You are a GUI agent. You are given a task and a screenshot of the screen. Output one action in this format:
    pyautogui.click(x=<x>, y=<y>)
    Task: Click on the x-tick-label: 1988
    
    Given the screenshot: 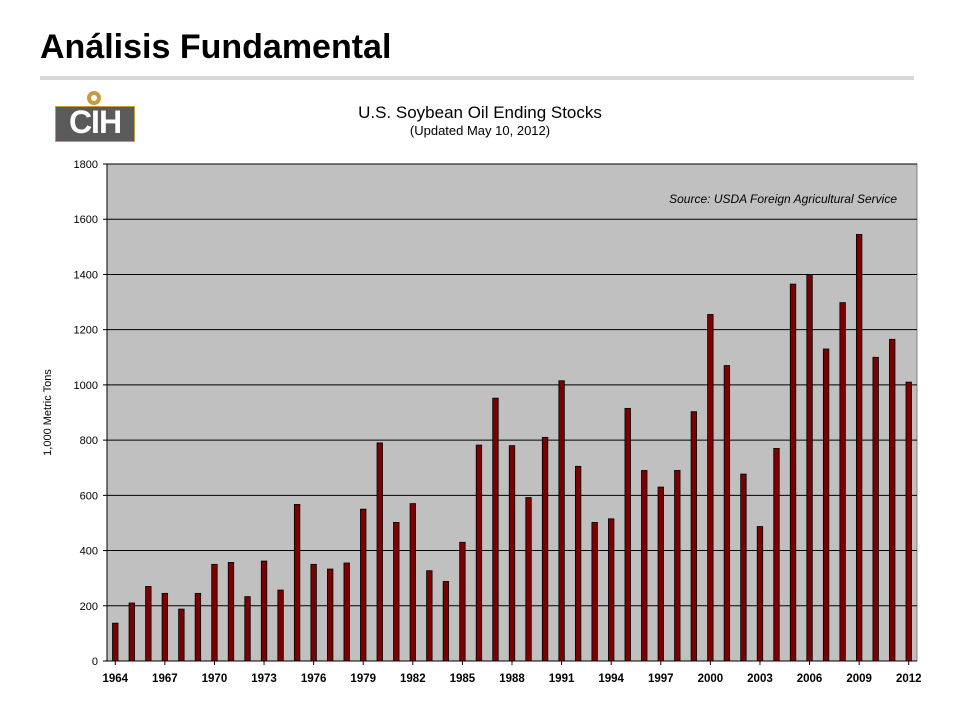 What is the action you would take?
    pyautogui.click(x=512, y=679)
    